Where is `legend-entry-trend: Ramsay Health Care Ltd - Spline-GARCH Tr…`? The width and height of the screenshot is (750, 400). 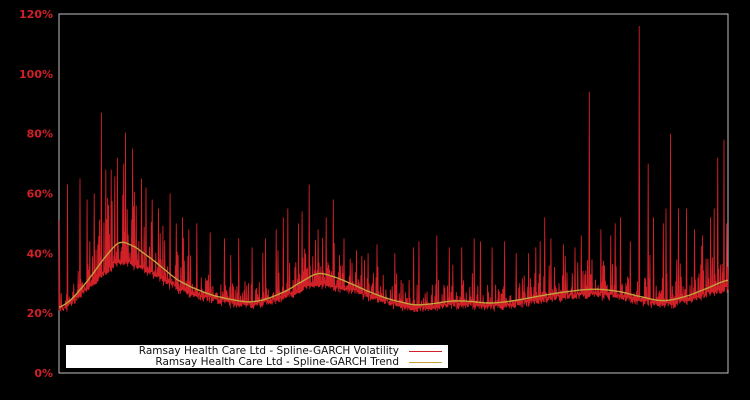 legend-entry-trend: Ramsay Health Care Ltd - Spline-GARCH Tr… is located at coordinates (257, 361).